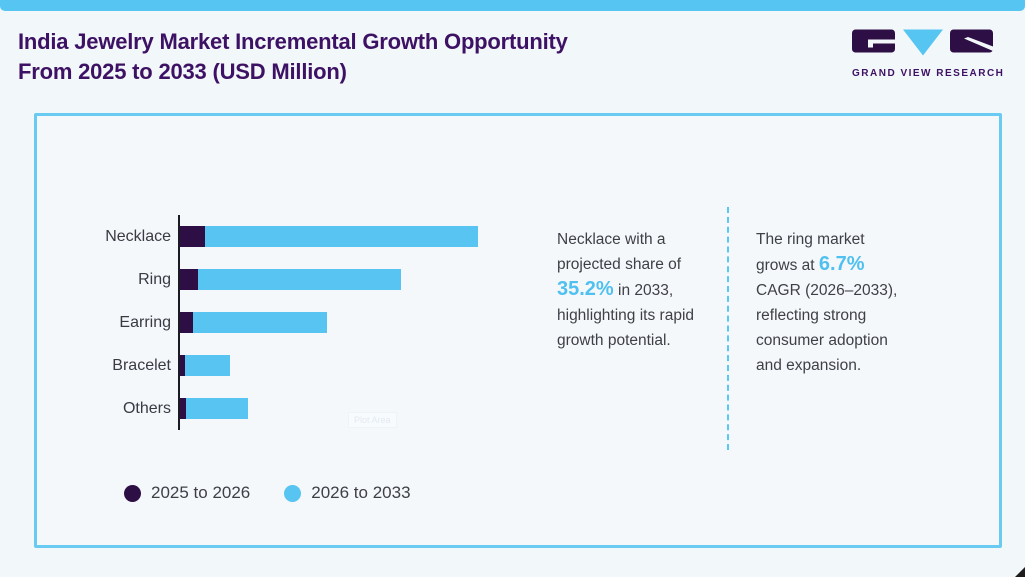 This screenshot has width=1025, height=577. What do you see at coordinates (154, 279) in the screenshot?
I see `category-label: Ring` at bounding box center [154, 279].